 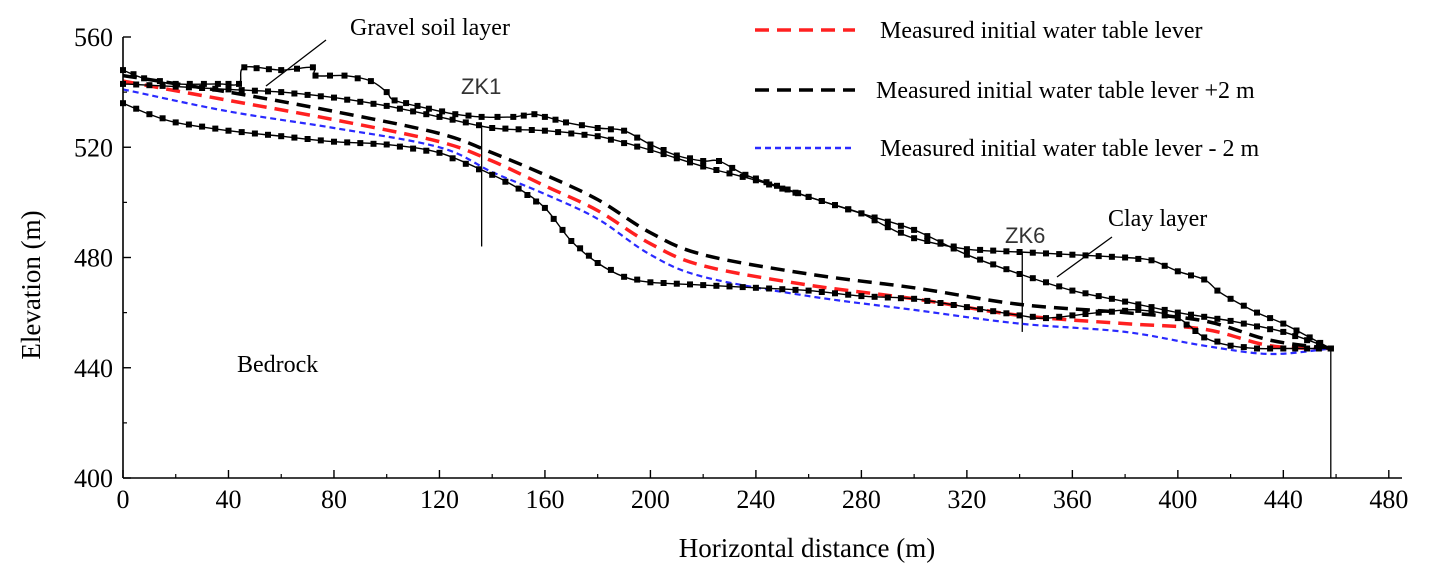 What do you see at coordinates (755, 499) in the screenshot?
I see `x-tick-label-240: 240` at bounding box center [755, 499].